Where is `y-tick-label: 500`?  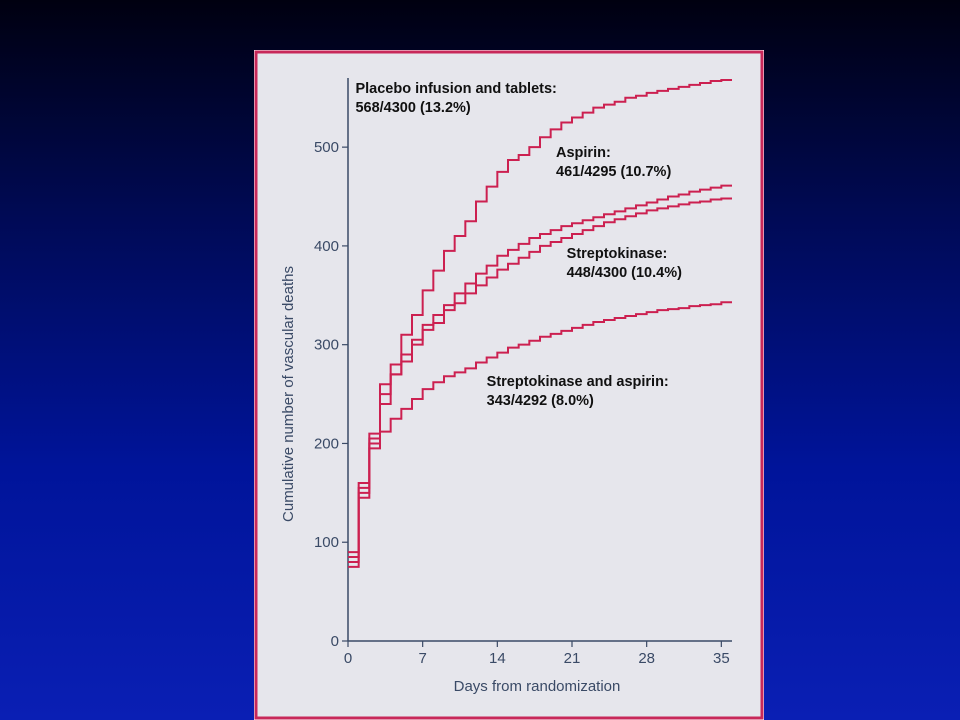 y-tick-label: 500 is located at coordinates (326, 147).